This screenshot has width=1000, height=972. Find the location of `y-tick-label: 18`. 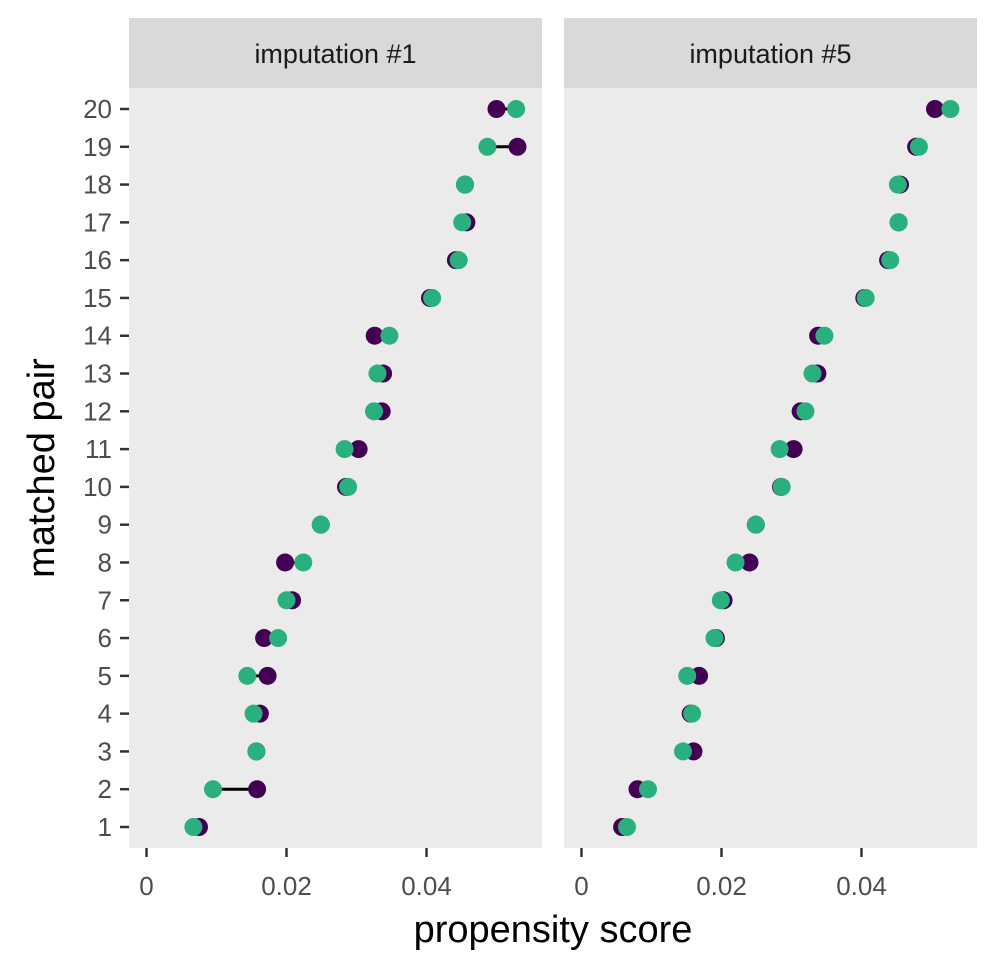

y-tick-label: 18 is located at coordinates (97, 185).